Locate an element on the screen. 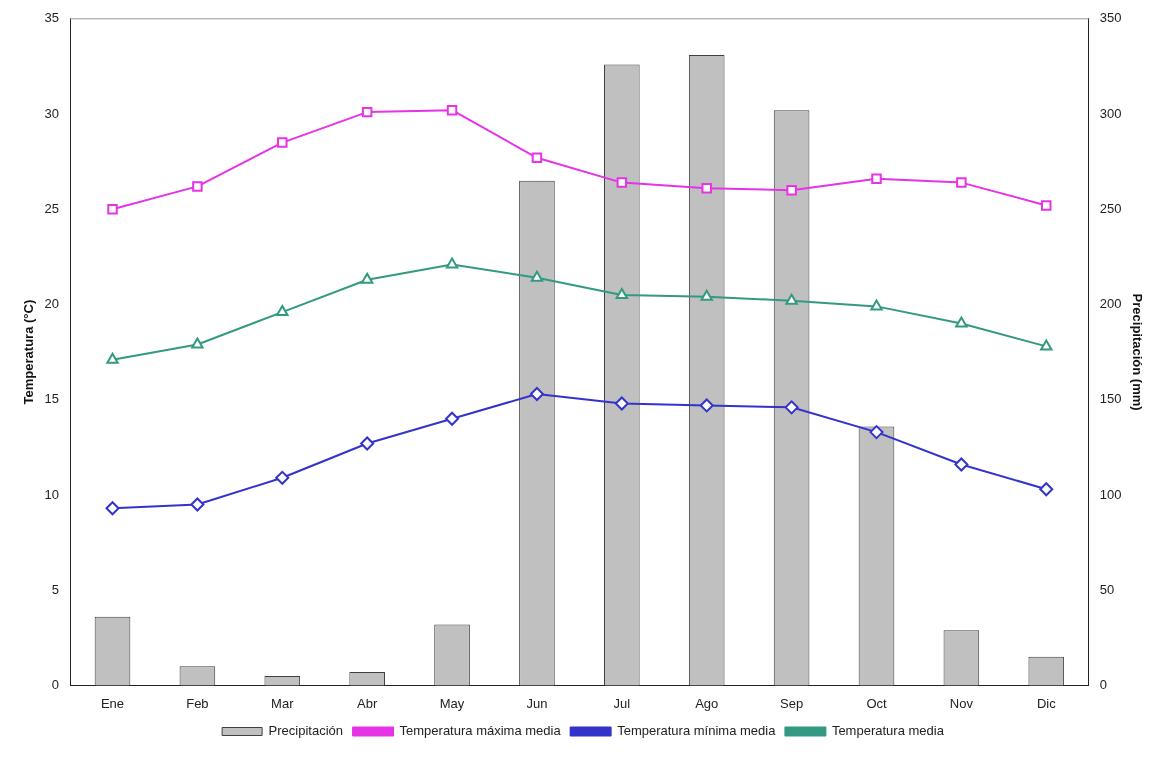 This screenshot has width=1167, height=764. y-tick-label: 20 is located at coordinates (52, 304).